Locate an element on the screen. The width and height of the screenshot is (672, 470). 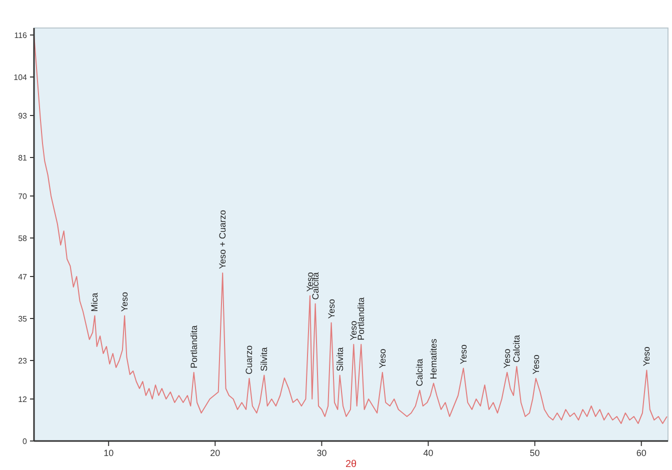
y-tick-label: 47 is located at coordinates (23, 277).